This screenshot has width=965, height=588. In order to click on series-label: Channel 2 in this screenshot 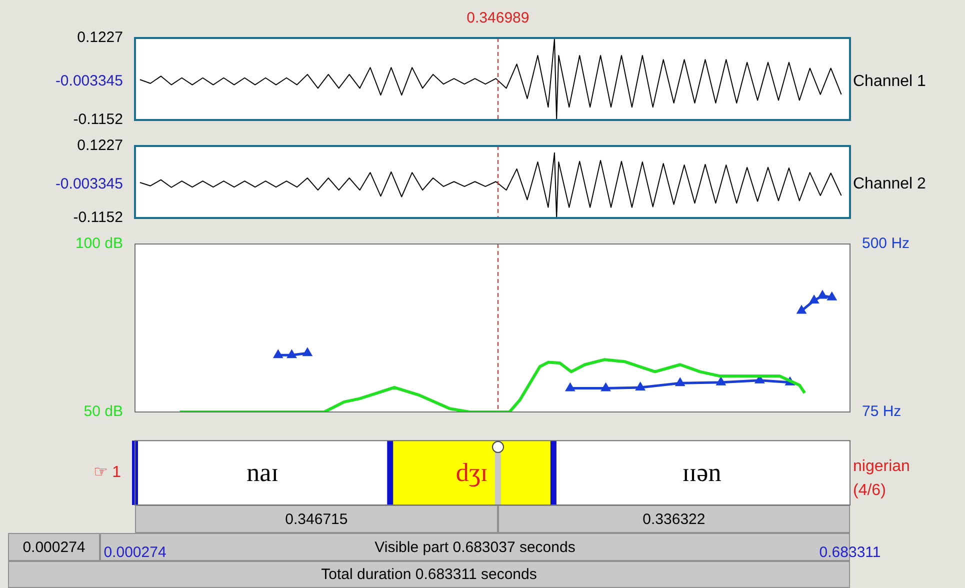, I will do `click(889, 184)`.